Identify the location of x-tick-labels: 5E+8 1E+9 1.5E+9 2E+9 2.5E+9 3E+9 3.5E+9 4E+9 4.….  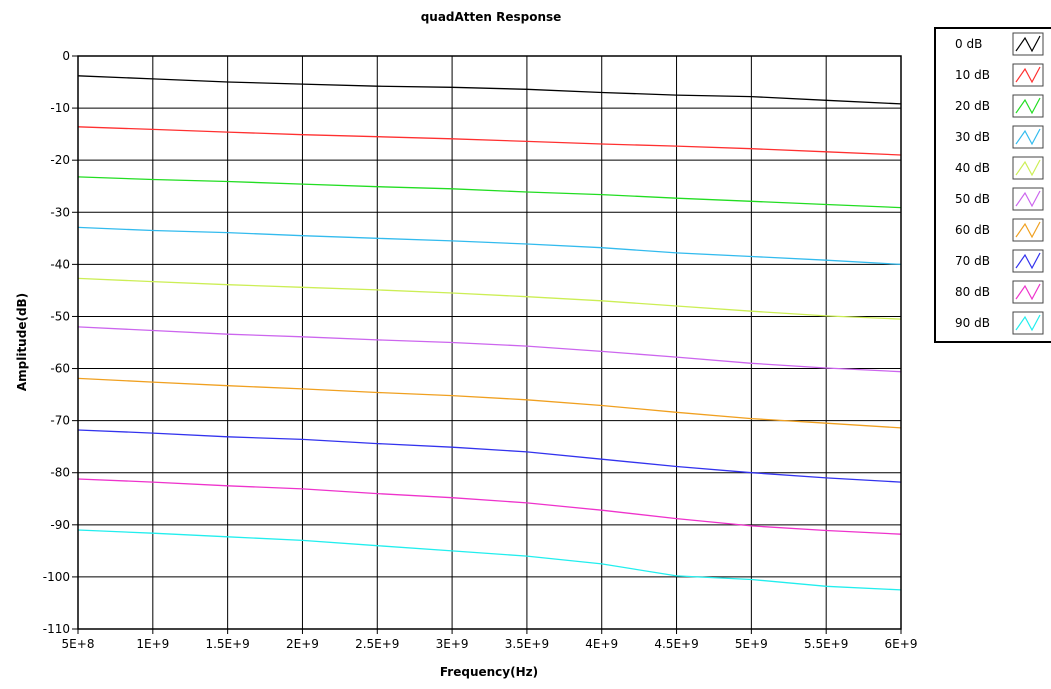
(490, 640).